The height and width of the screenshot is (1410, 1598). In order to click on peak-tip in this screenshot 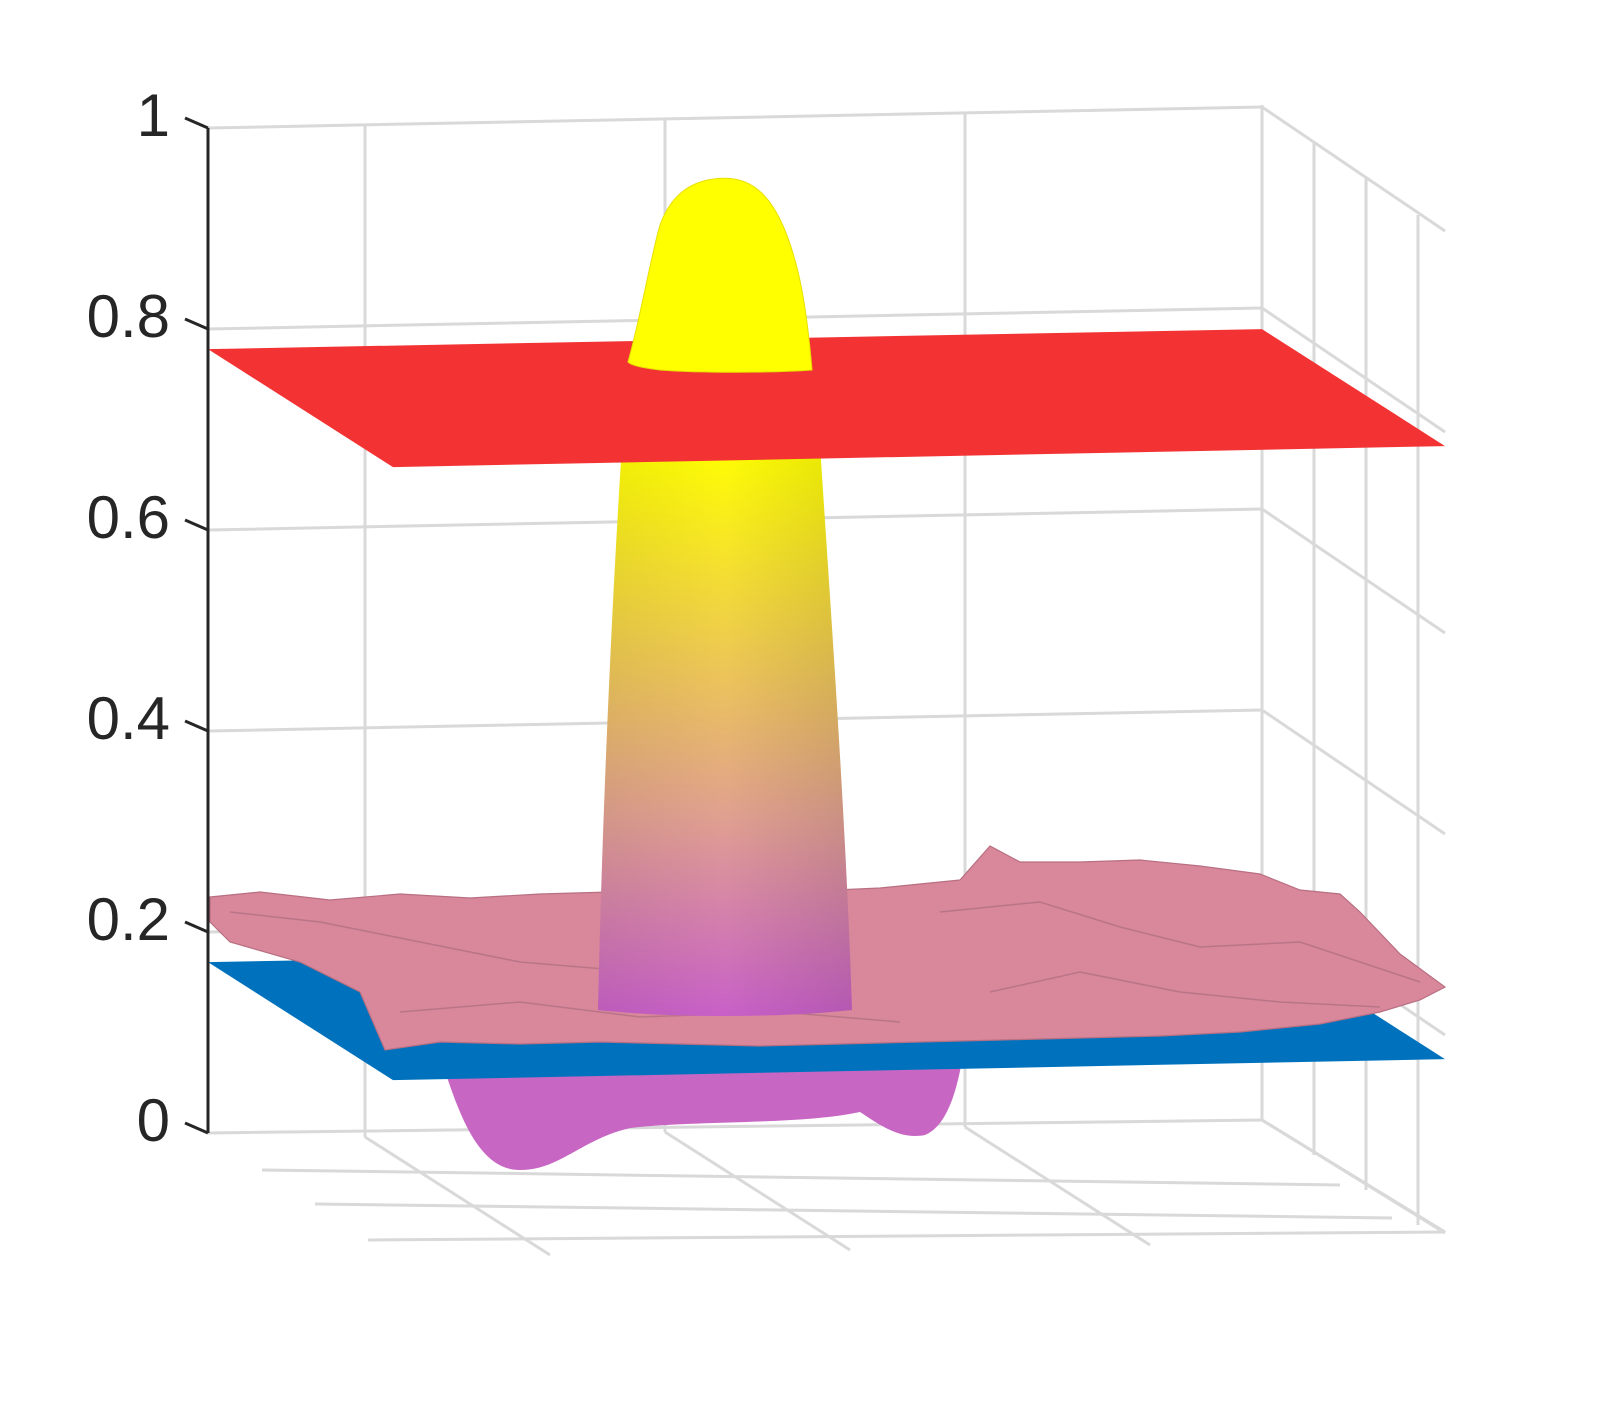, I will do `click(720, 275)`.